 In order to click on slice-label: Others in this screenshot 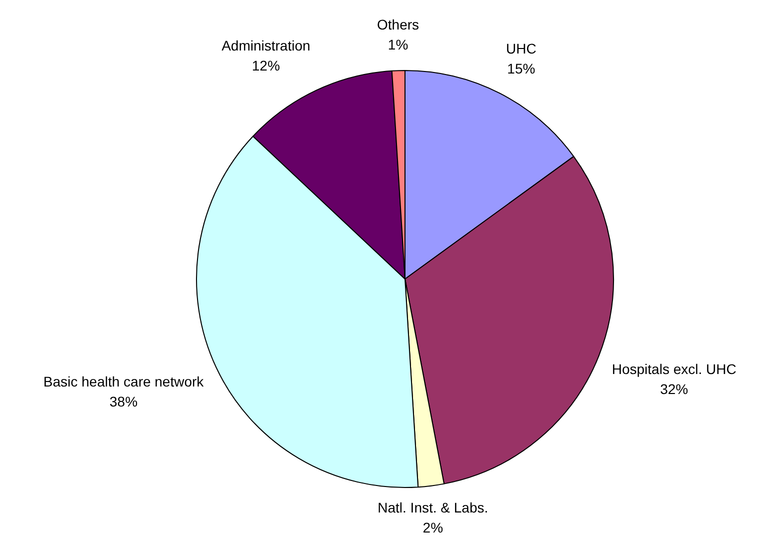, I will do `click(398, 24)`.